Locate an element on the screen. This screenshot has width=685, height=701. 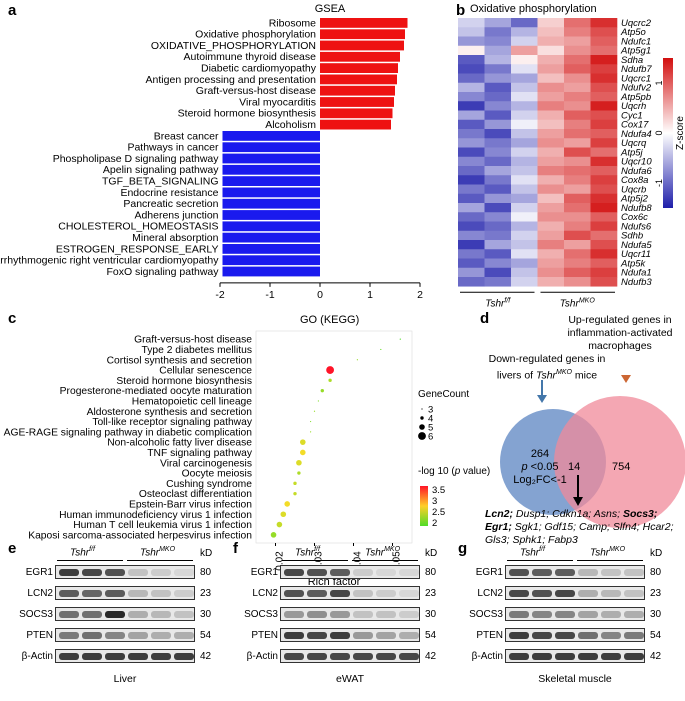
wb-group2-line is located at coordinates (610, 560).